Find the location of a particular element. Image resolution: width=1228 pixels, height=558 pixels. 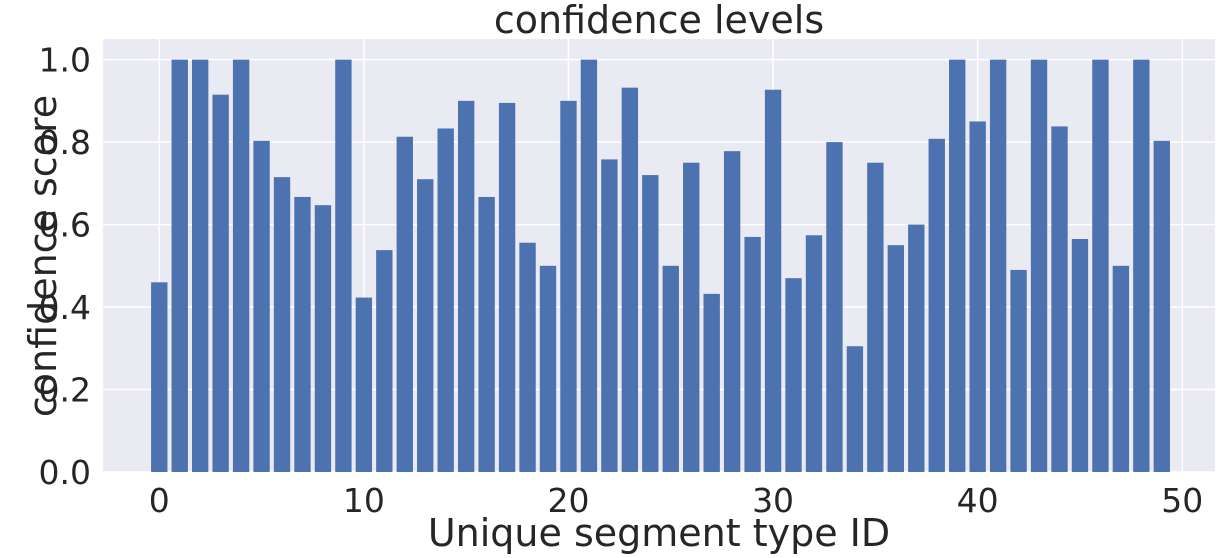

y-tick-label: 0.8 is located at coordinates (65, 142).